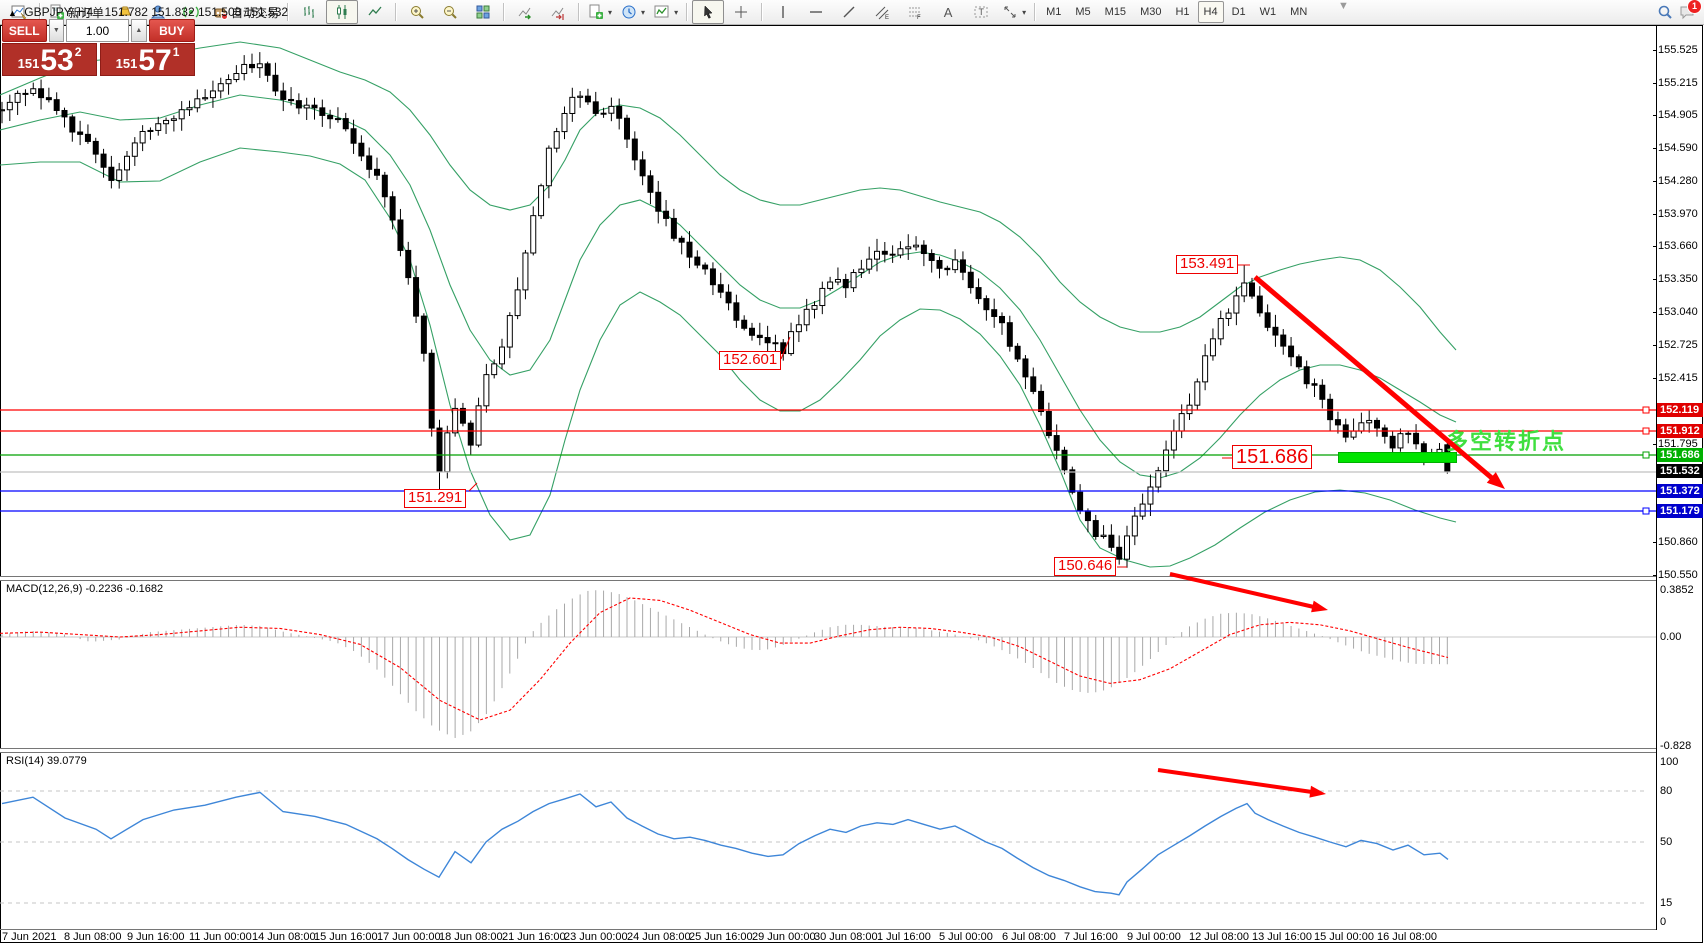  Describe the element at coordinates (450, 12) in the screenshot. I see `zoom-out-button` at that location.